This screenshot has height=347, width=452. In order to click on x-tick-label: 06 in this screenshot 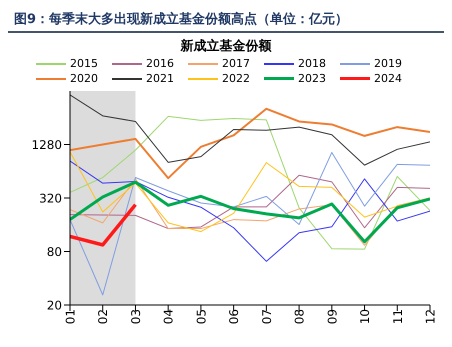, I will do `click(234, 316)`.